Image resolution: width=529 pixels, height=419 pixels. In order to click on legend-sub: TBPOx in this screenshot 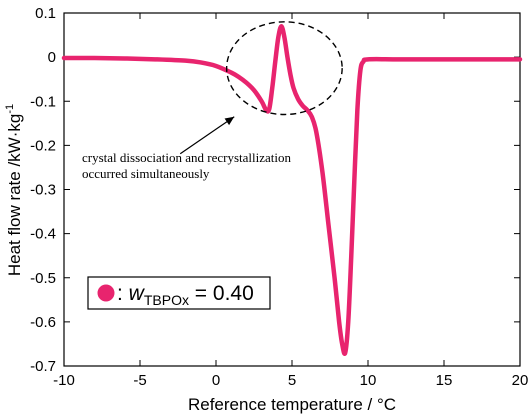, I will do `click(166, 300)`.